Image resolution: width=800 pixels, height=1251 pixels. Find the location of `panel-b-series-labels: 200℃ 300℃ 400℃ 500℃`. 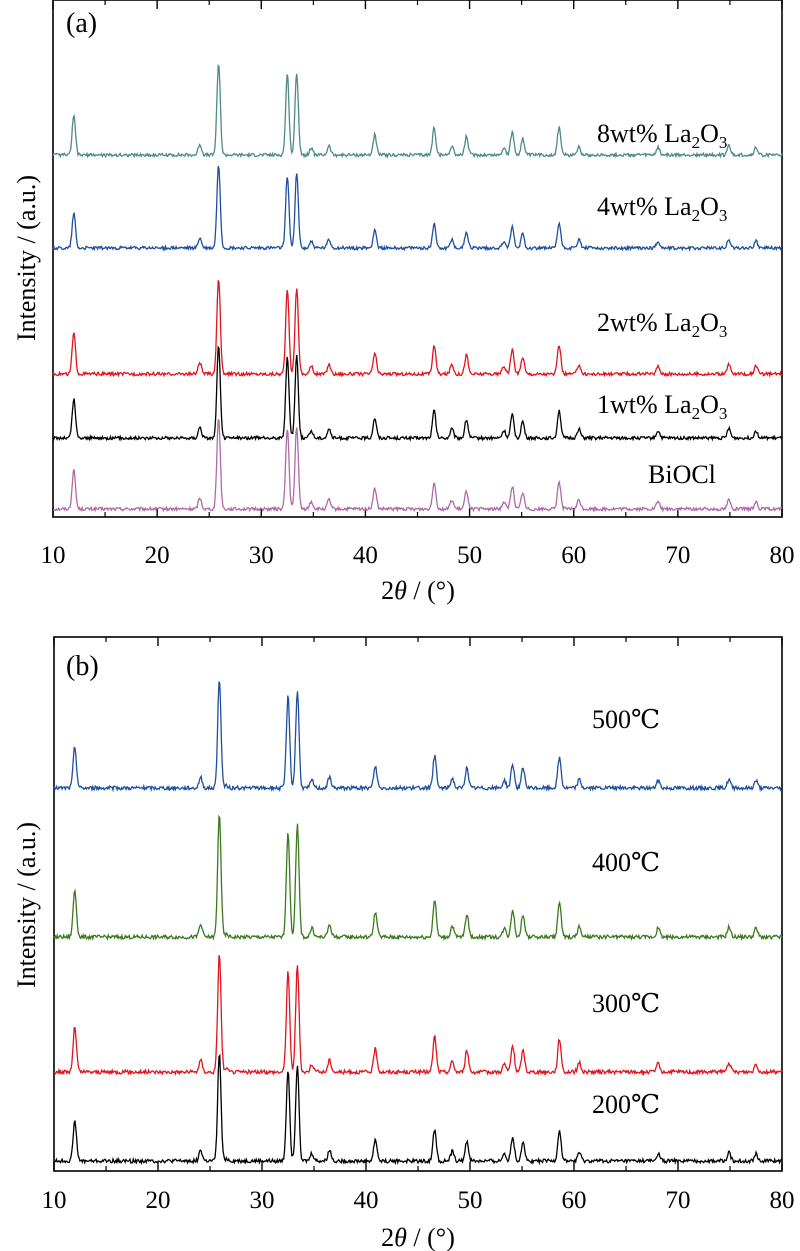

panel-b-series-labels: 200℃ 300℃ 400℃ 500℃ is located at coordinates (626, 912).